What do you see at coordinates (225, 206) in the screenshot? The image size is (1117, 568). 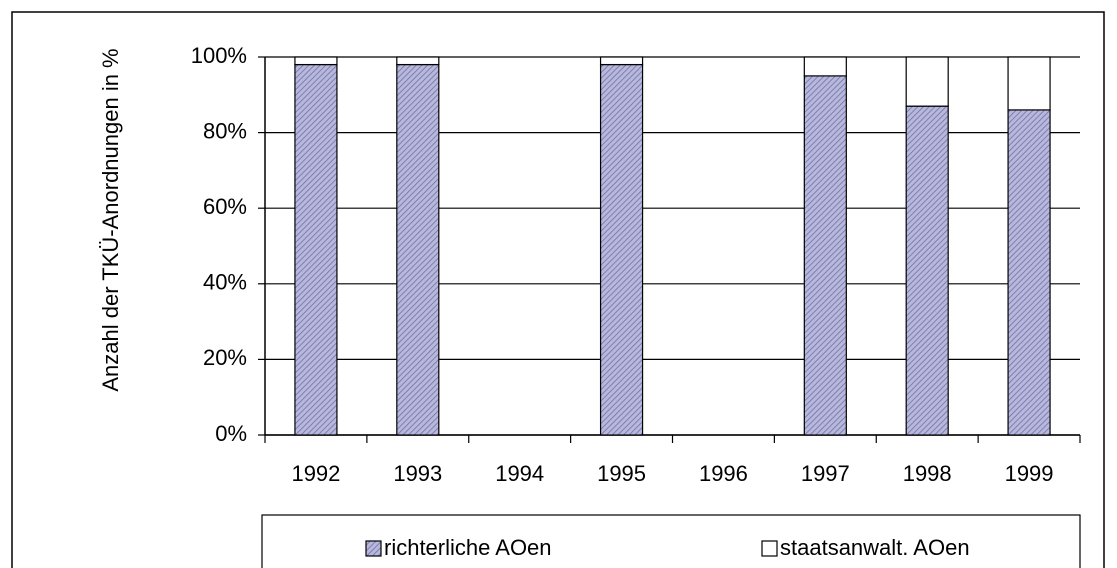 I see `y-tick-label: 60%` at bounding box center [225, 206].